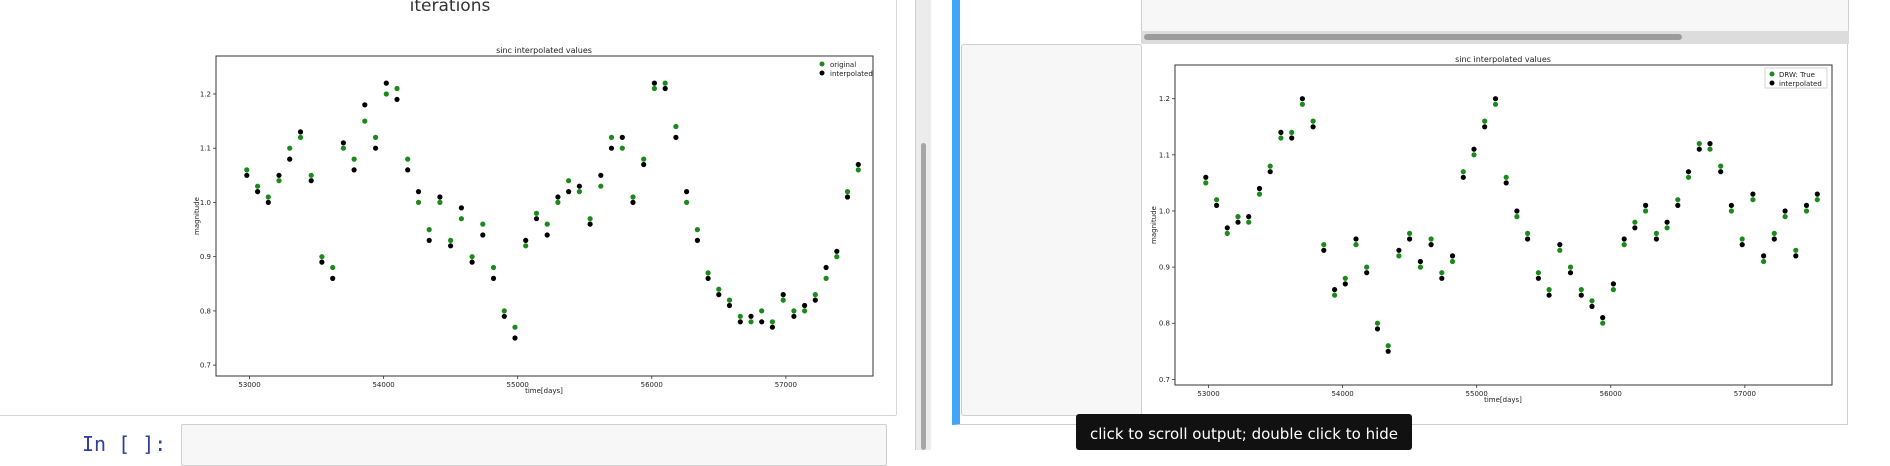 Image resolution: width=1890 pixels, height=466 pixels. I want to click on chart-legend: original interpolated, so click(846, 69).